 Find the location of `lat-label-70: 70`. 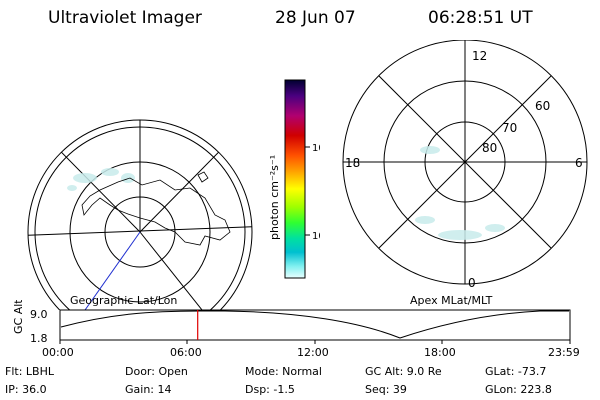

lat-label-70: 70 is located at coordinates (509, 128).